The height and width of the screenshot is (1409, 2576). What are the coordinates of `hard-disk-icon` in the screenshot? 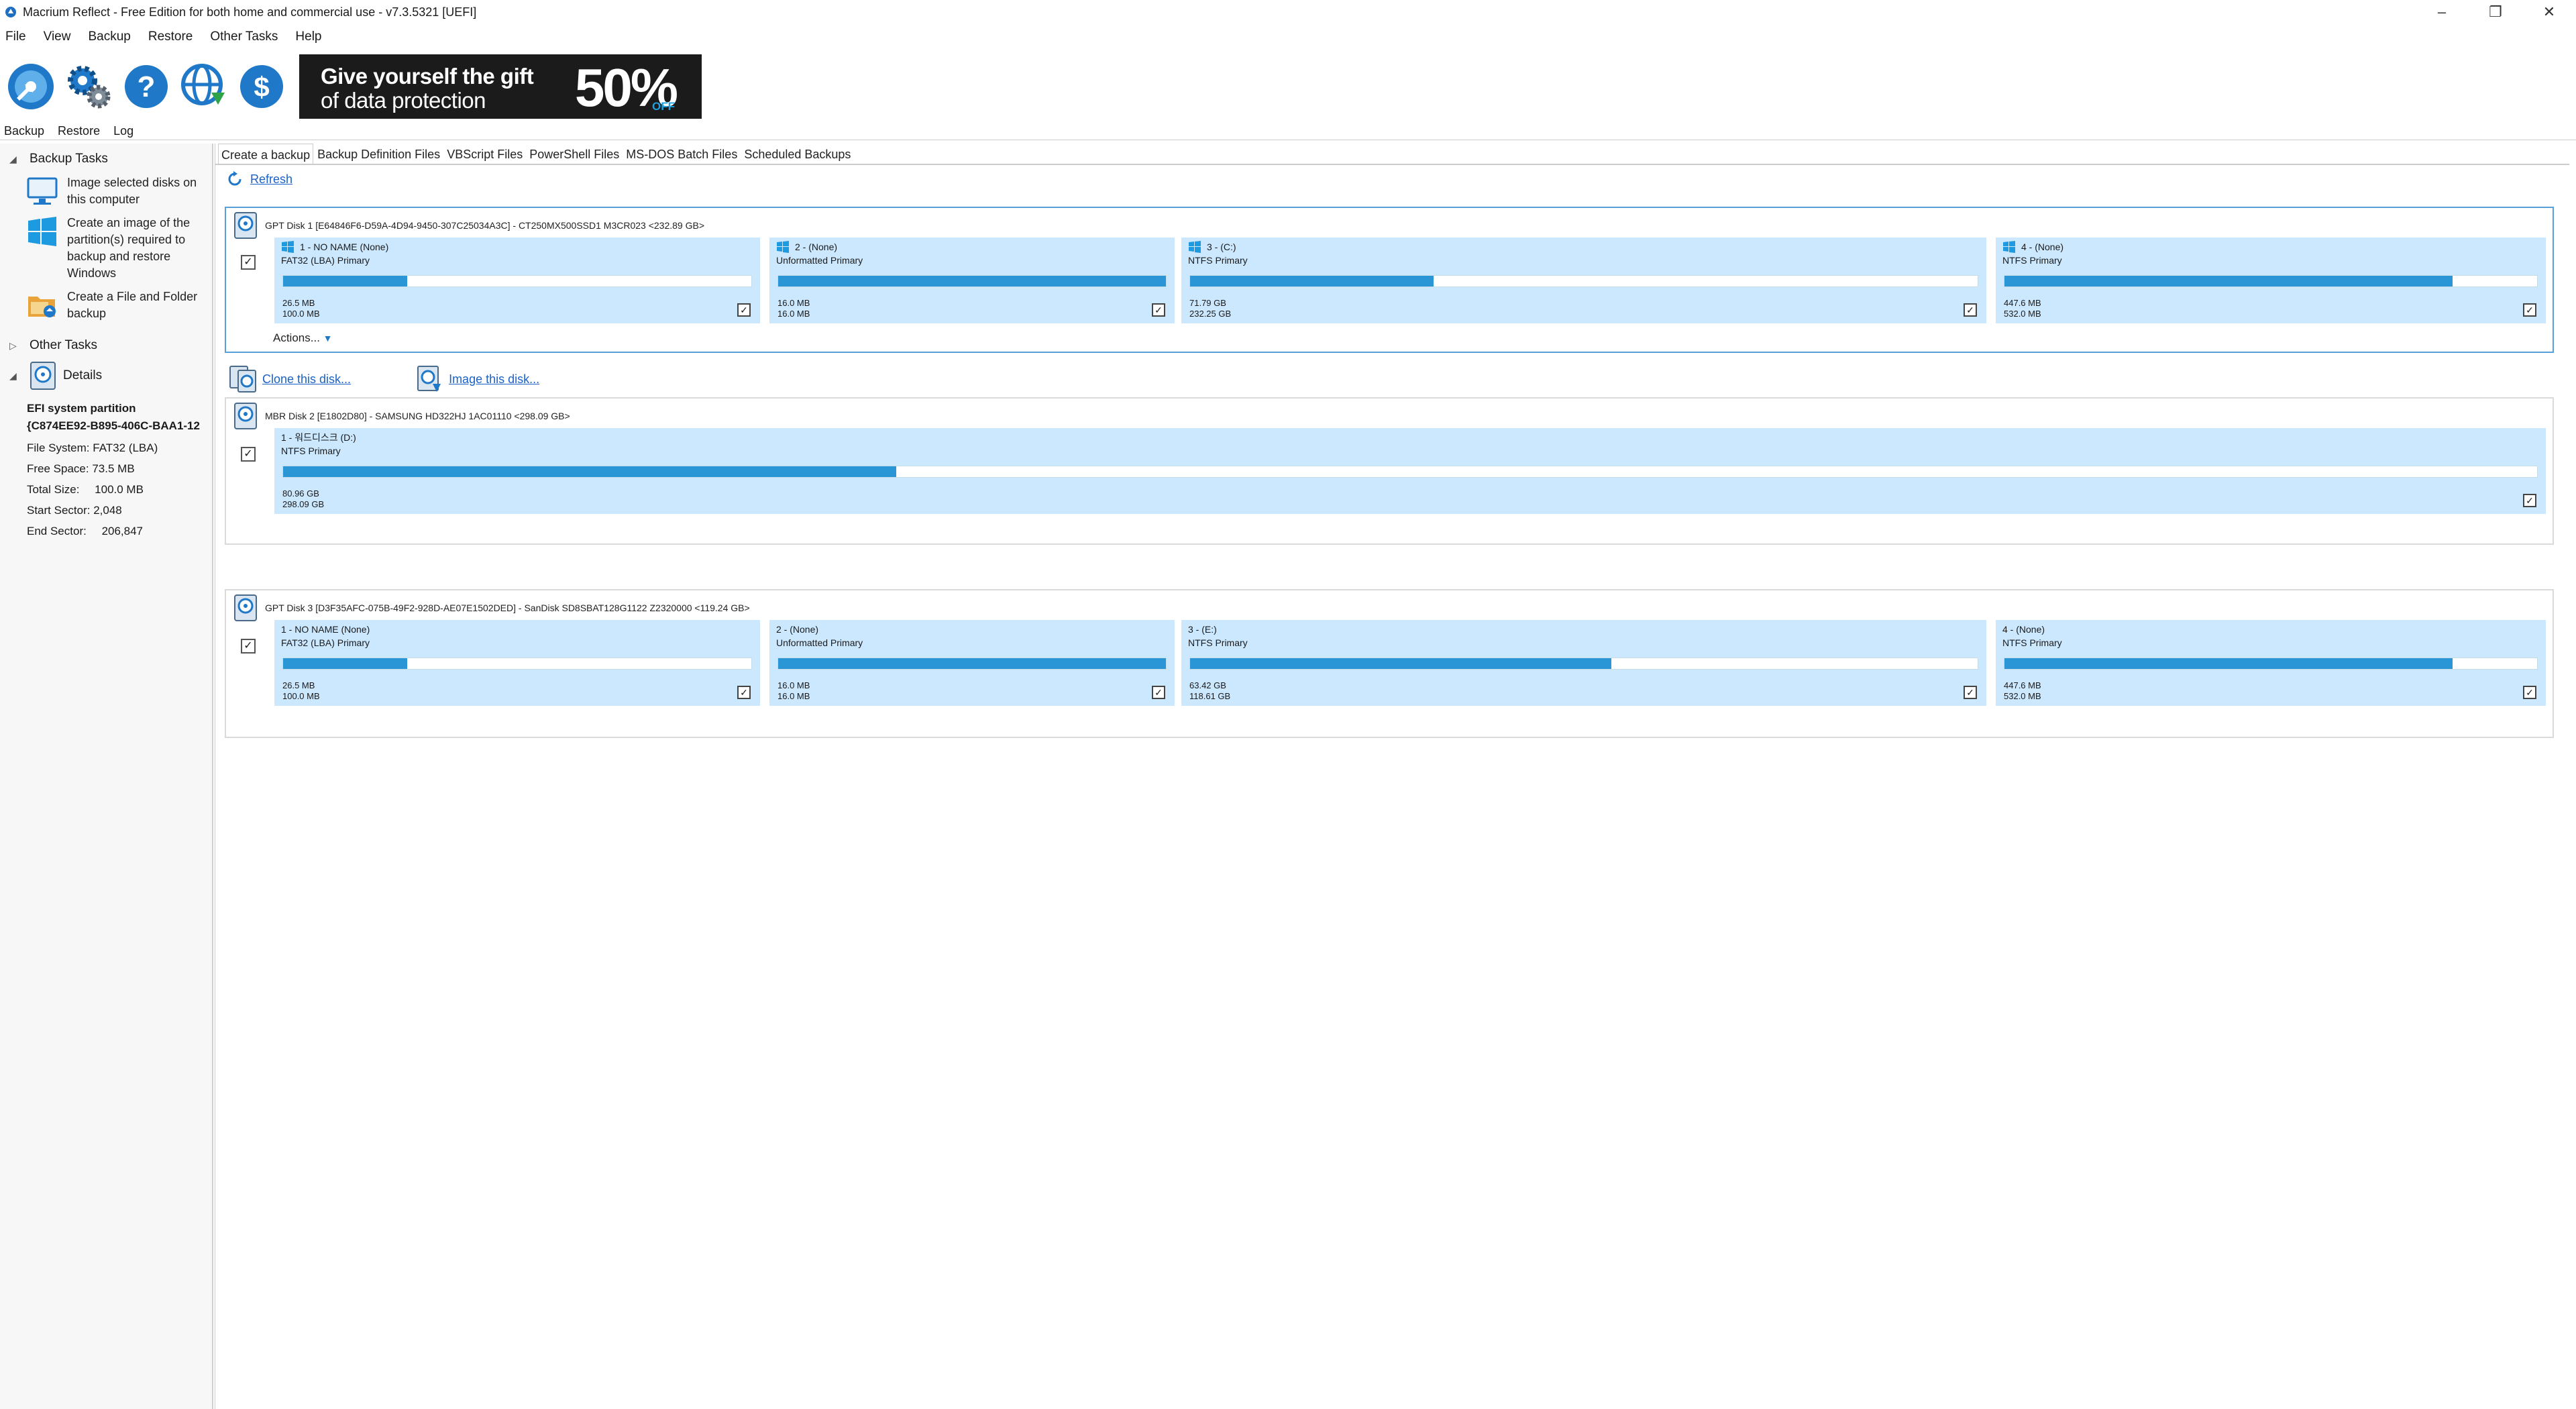 It's located at (245, 607).